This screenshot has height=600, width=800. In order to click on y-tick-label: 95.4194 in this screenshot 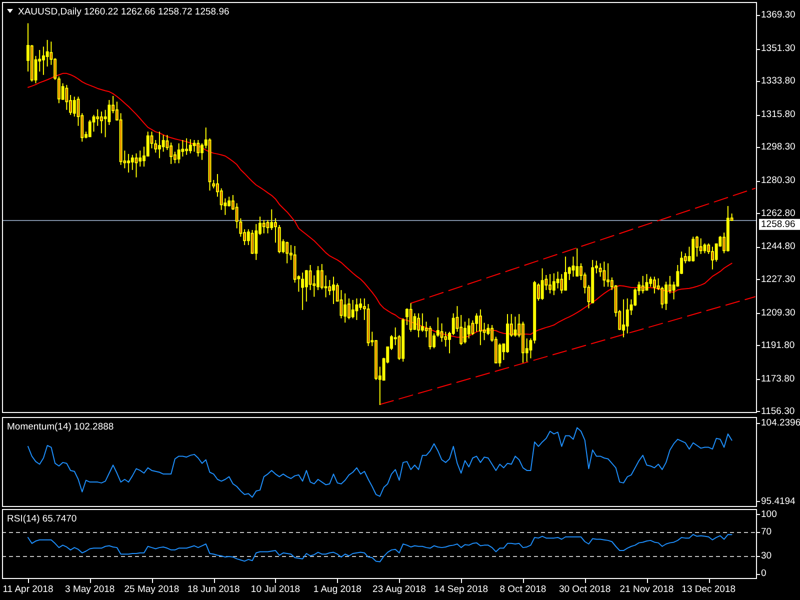, I will do `click(778, 501)`.